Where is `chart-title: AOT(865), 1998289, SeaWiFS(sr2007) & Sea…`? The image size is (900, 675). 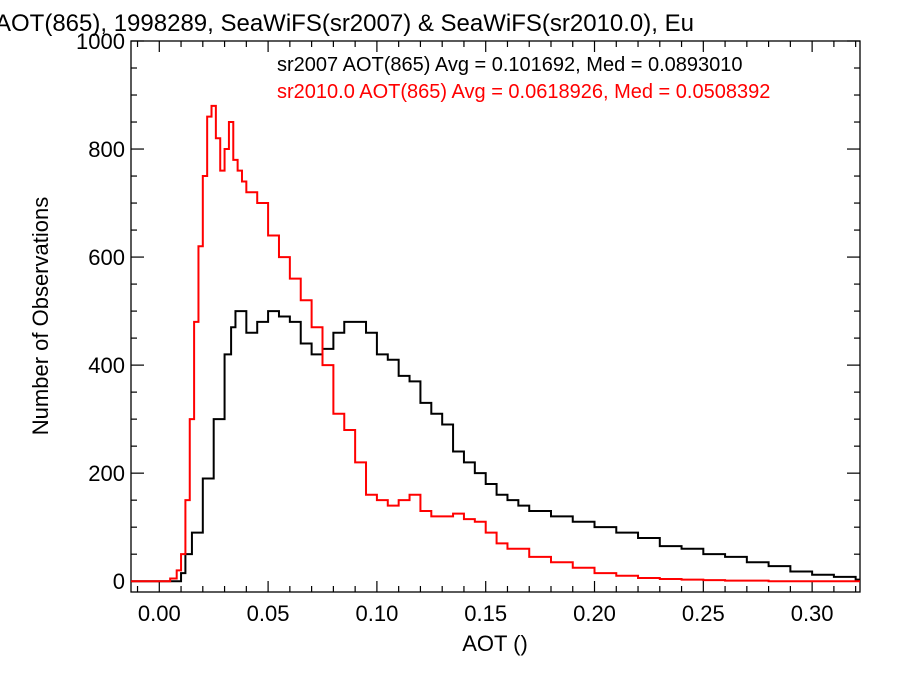 chart-title: AOT(865), 1998289, SeaWiFS(sr2007) & Sea… is located at coordinates (347, 23).